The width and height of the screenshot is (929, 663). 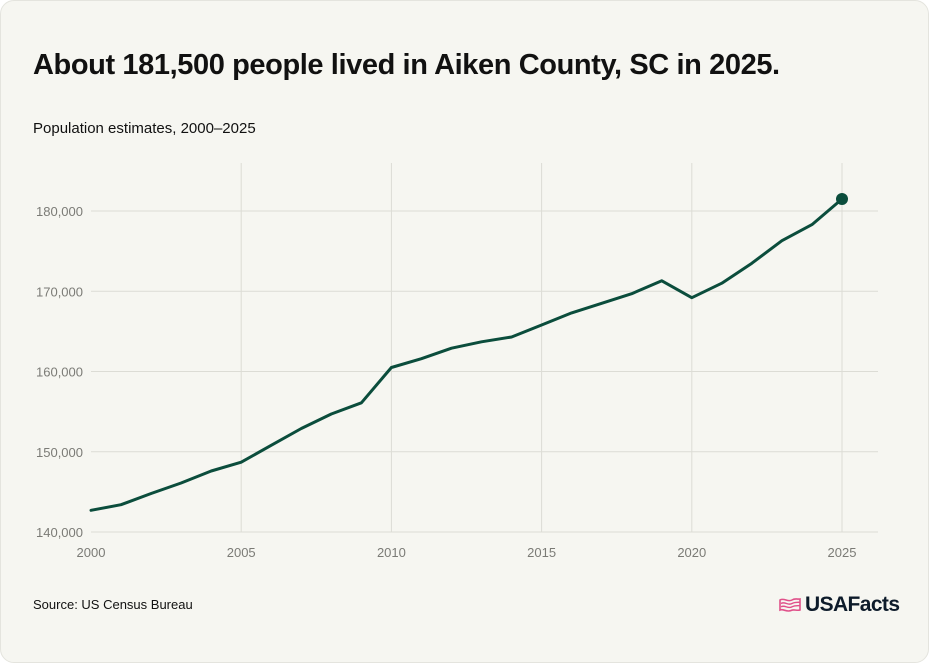 I want to click on usafacts-logo: USAFacts, so click(x=839, y=605).